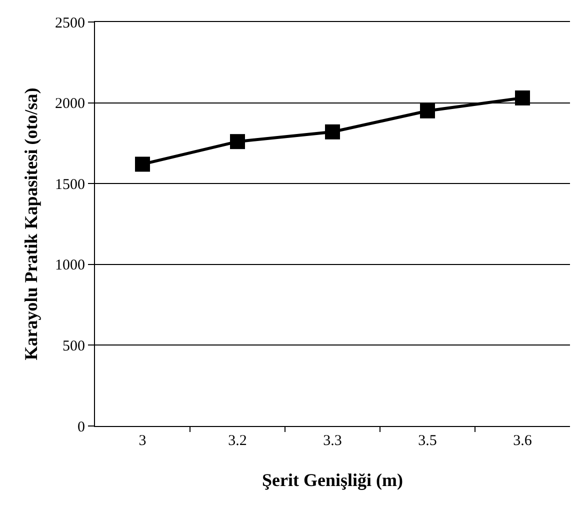  What do you see at coordinates (142, 441) in the screenshot?
I see `x-tick-label: 3` at bounding box center [142, 441].